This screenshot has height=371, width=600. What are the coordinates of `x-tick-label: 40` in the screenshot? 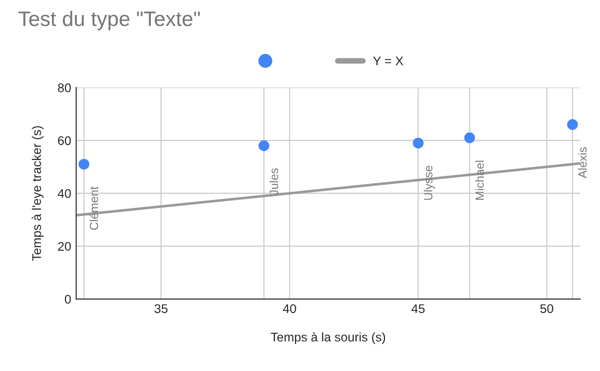 It's located at (289, 309).